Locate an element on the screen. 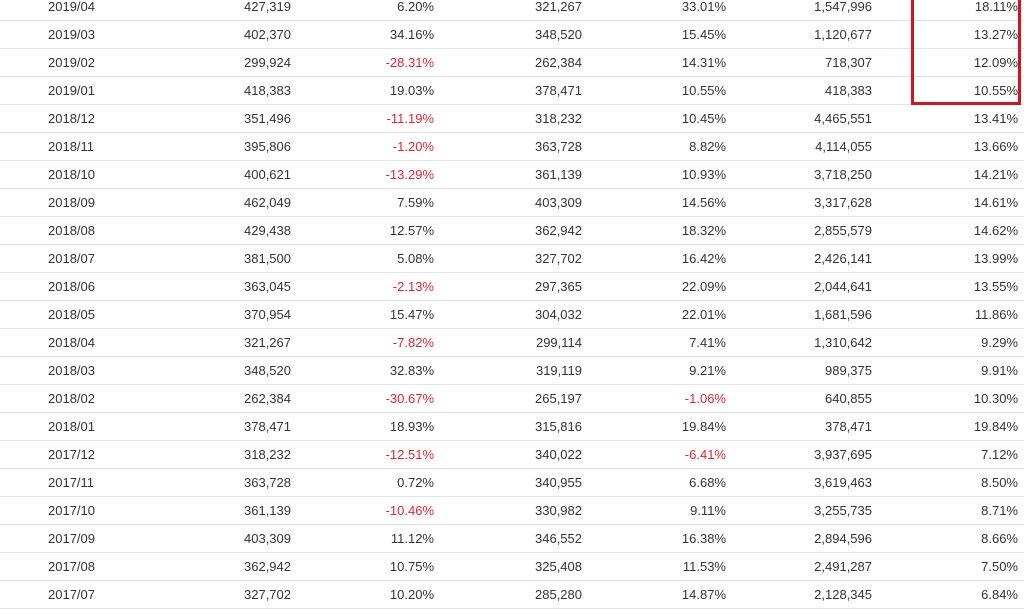  cumulative-cell: 378,471 is located at coordinates (848, 426).